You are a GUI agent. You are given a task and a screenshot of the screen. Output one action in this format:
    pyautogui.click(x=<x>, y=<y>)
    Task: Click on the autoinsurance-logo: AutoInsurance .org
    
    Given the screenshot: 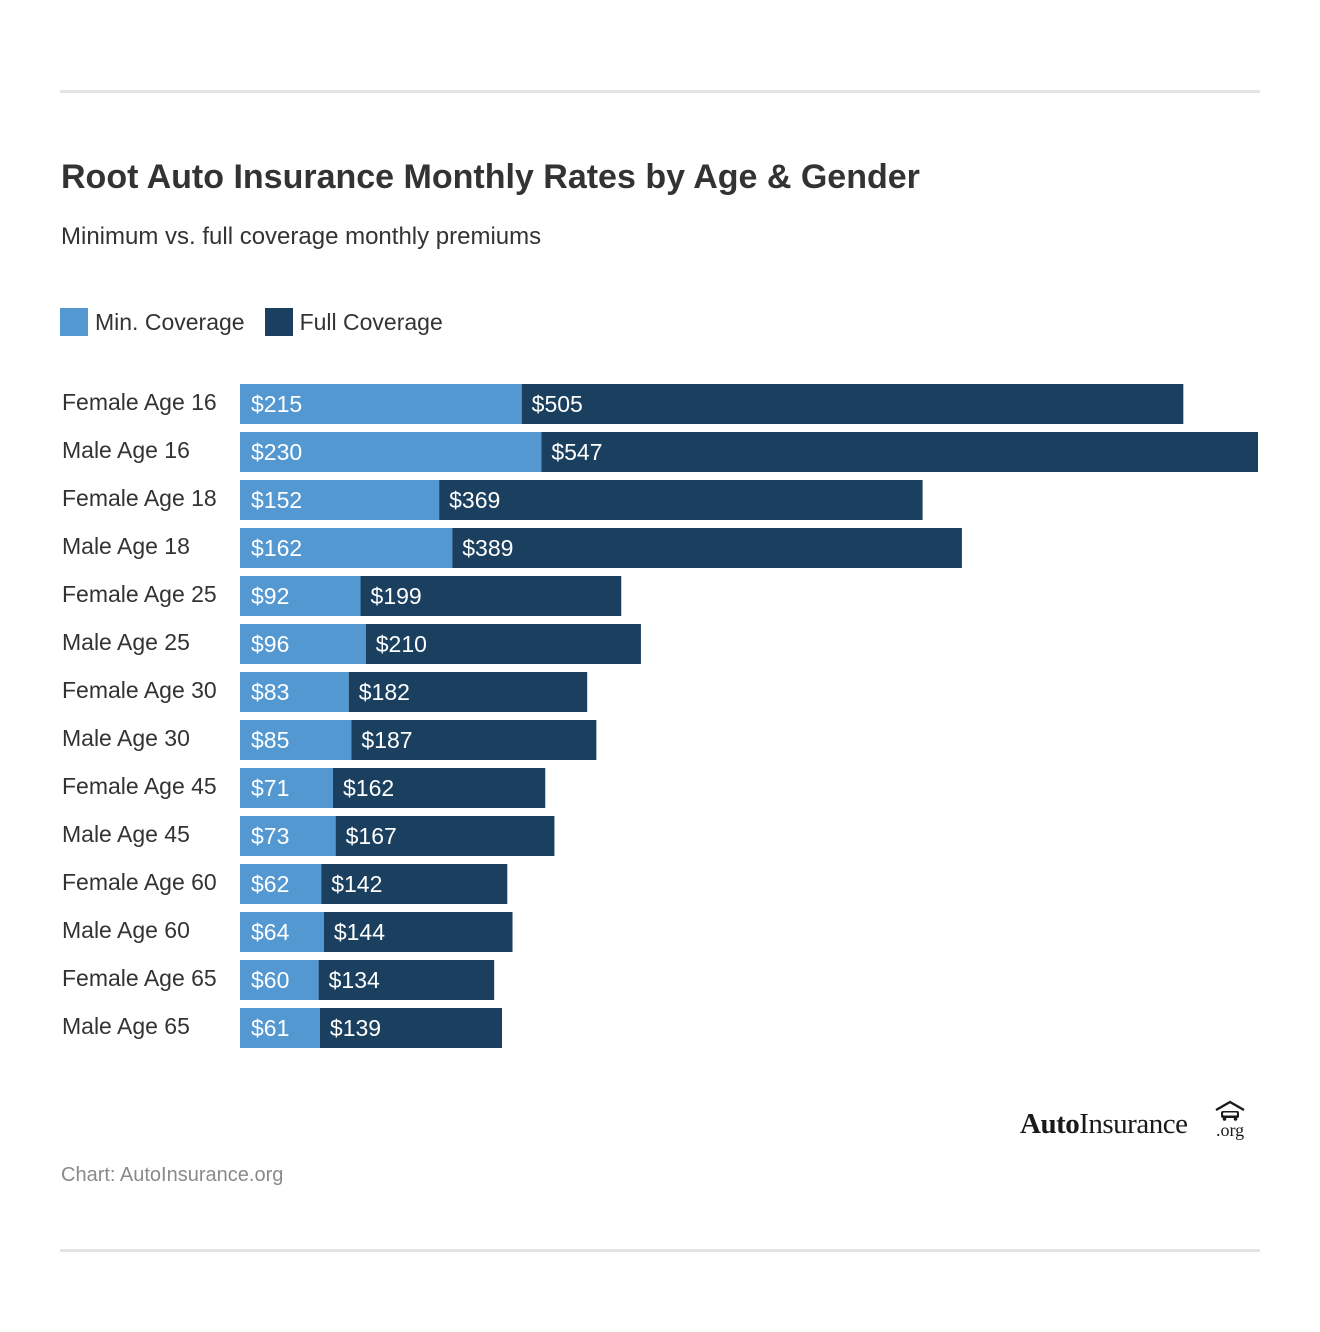 What is the action you would take?
    pyautogui.click(x=1136, y=1123)
    